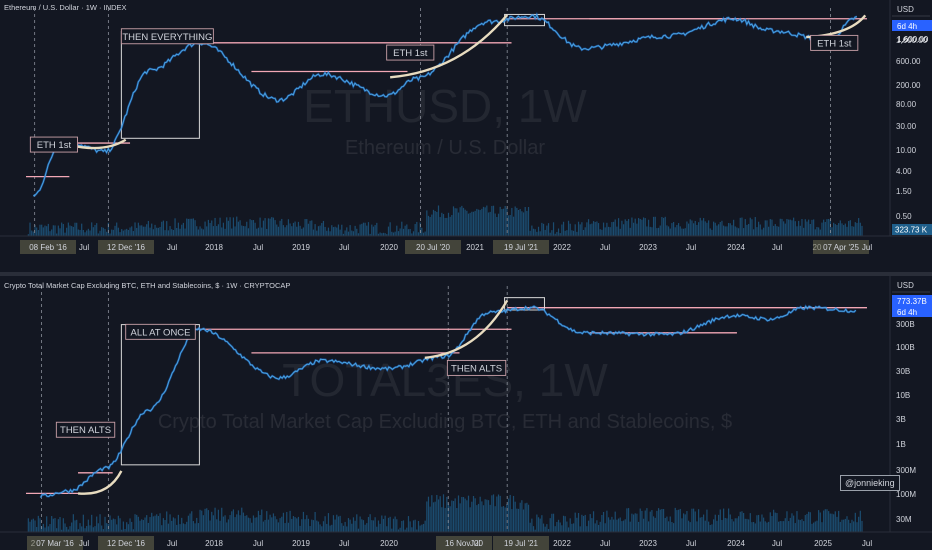  I want to click on currency-label: USD, so click(905, 9).